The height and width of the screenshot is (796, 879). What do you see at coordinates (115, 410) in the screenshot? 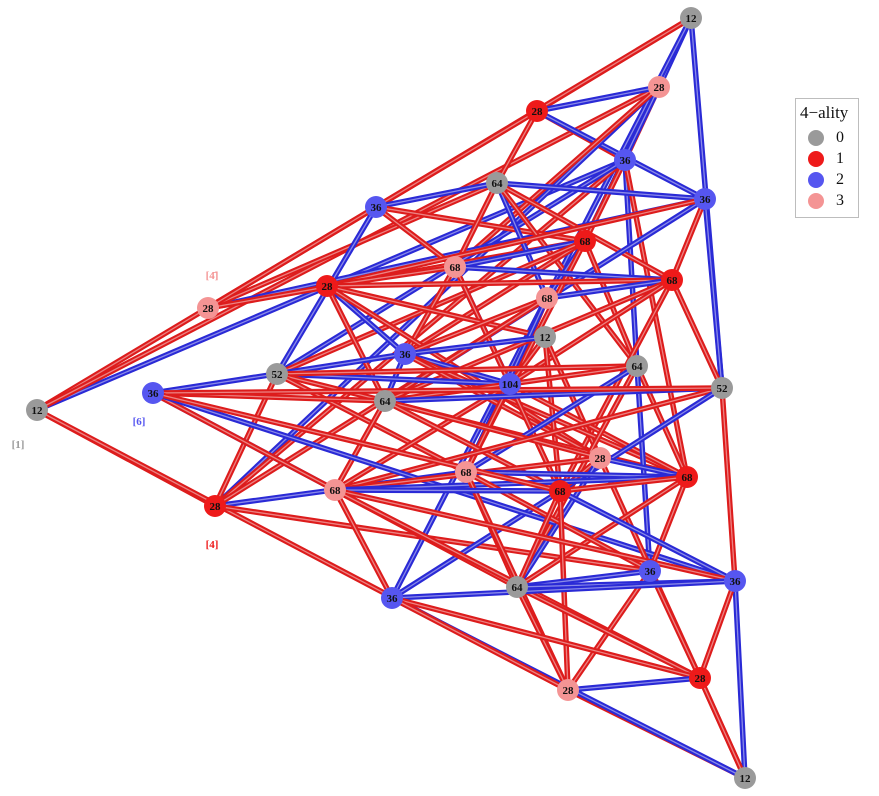
I see `side-label-layer: [1] [6] [4] [4̄]` at bounding box center [115, 410].